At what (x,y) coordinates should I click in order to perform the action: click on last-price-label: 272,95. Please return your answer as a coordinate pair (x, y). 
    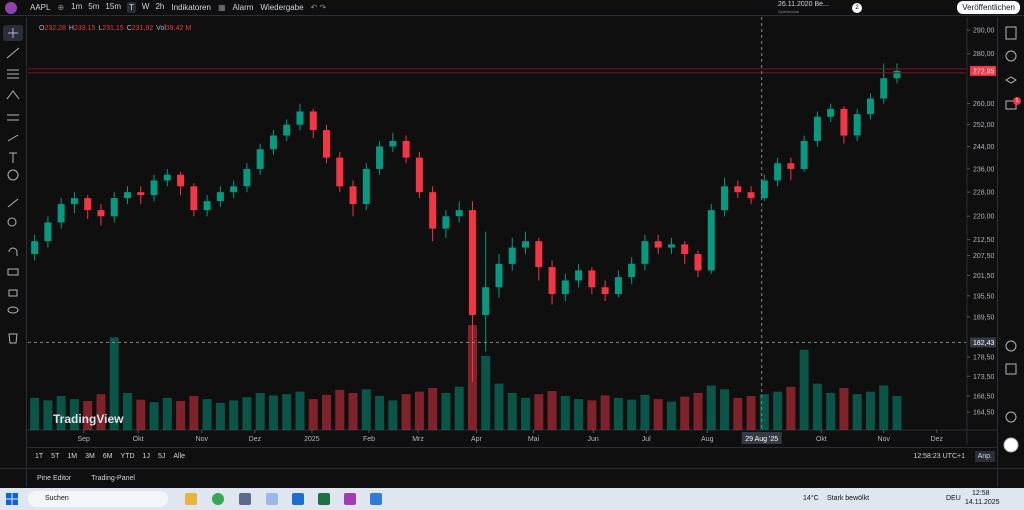
    Looking at the image, I should click on (984, 71).